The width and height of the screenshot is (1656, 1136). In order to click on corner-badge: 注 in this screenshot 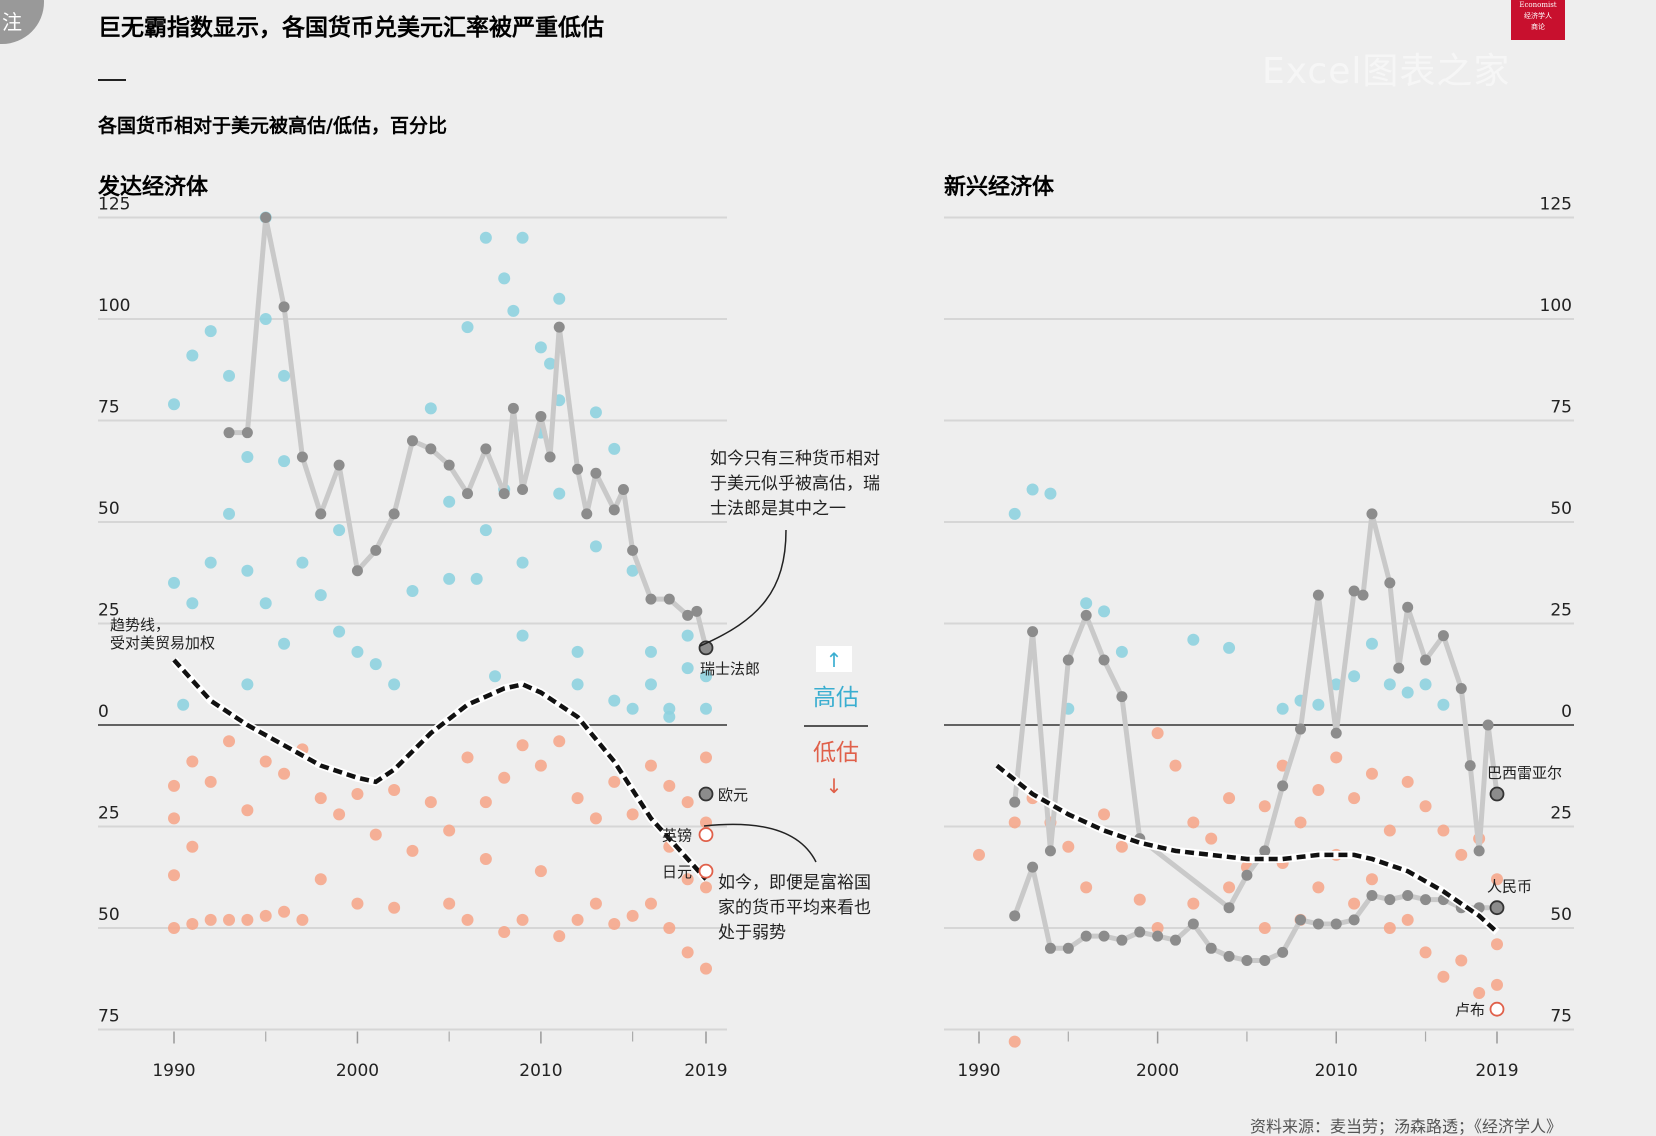, I will do `click(22, 22)`.